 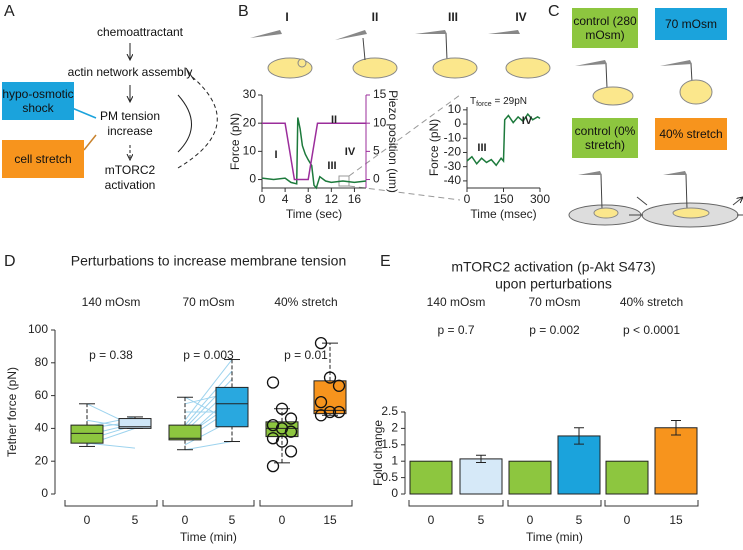 What do you see at coordinates (676, 520) in the screenshot?
I see `x-tick-label: 15` at bounding box center [676, 520].